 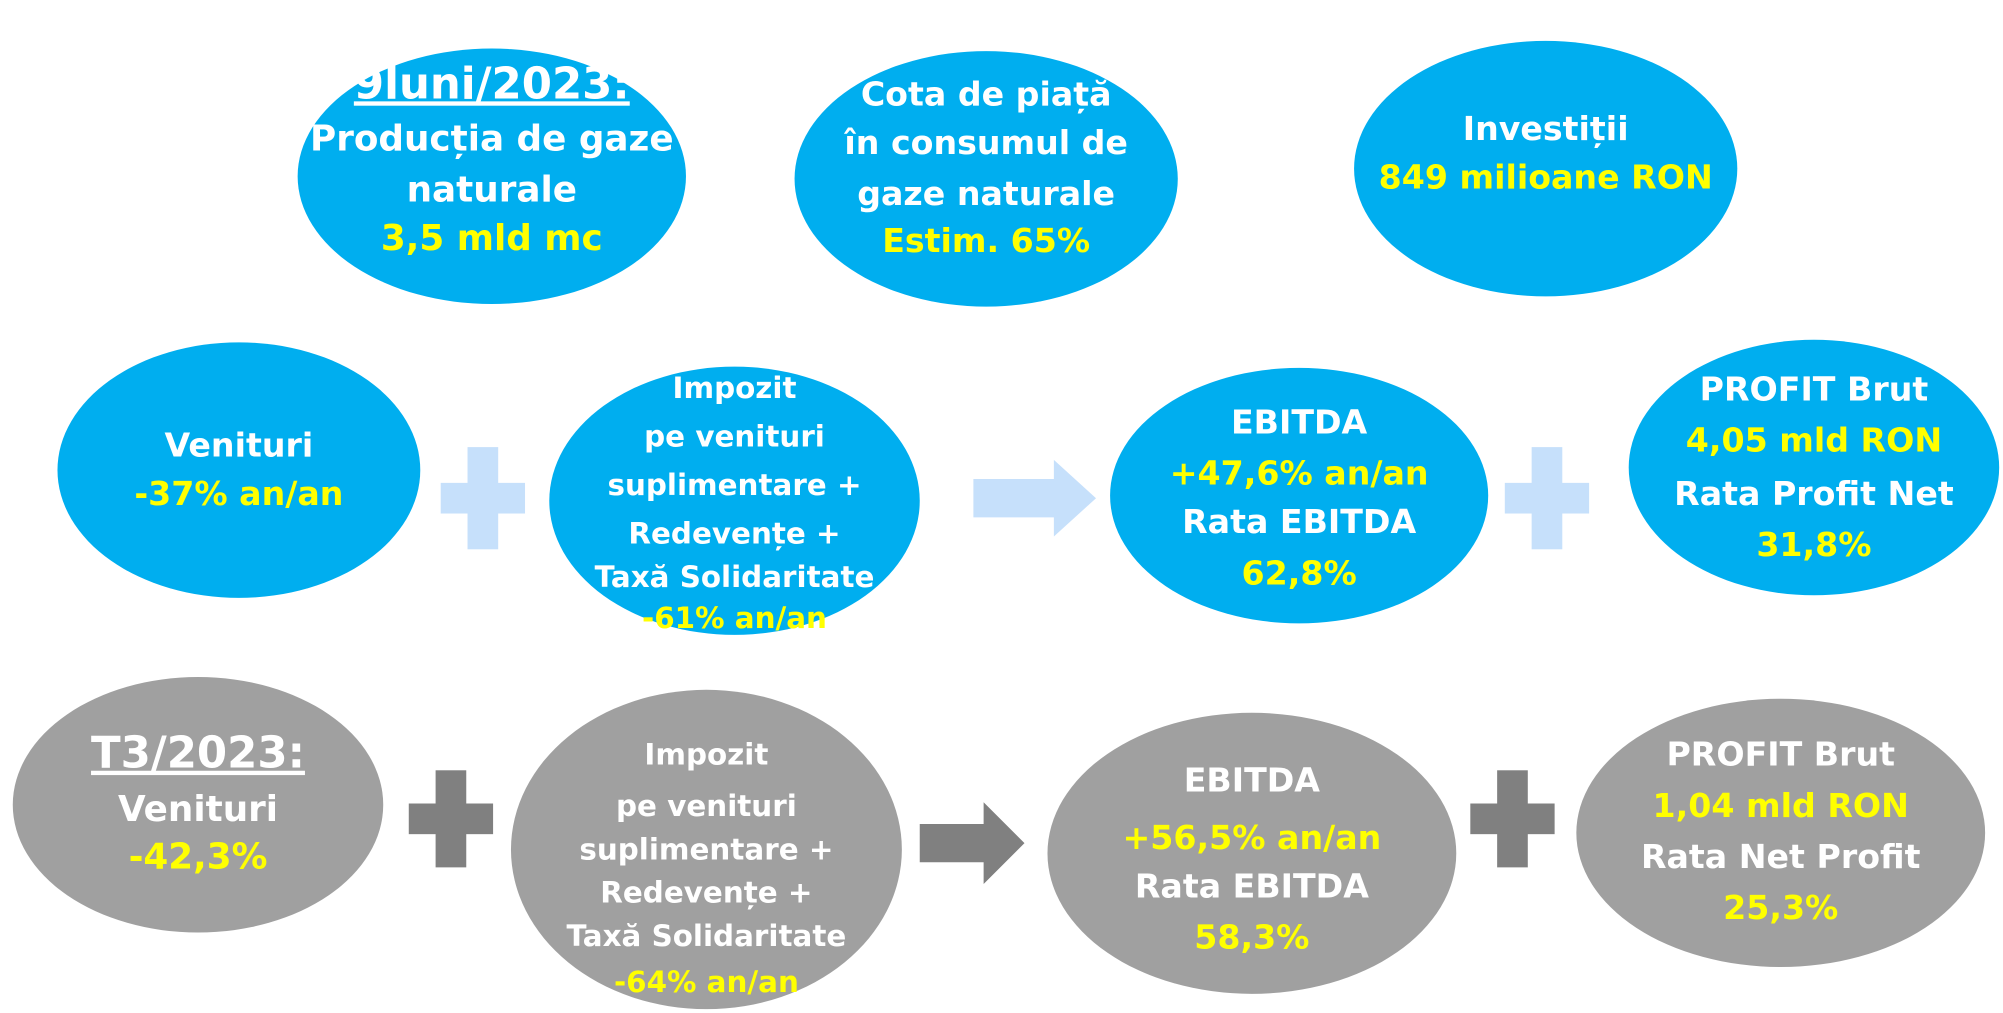 I want to click on node-line: naturale, so click(x=492, y=190).